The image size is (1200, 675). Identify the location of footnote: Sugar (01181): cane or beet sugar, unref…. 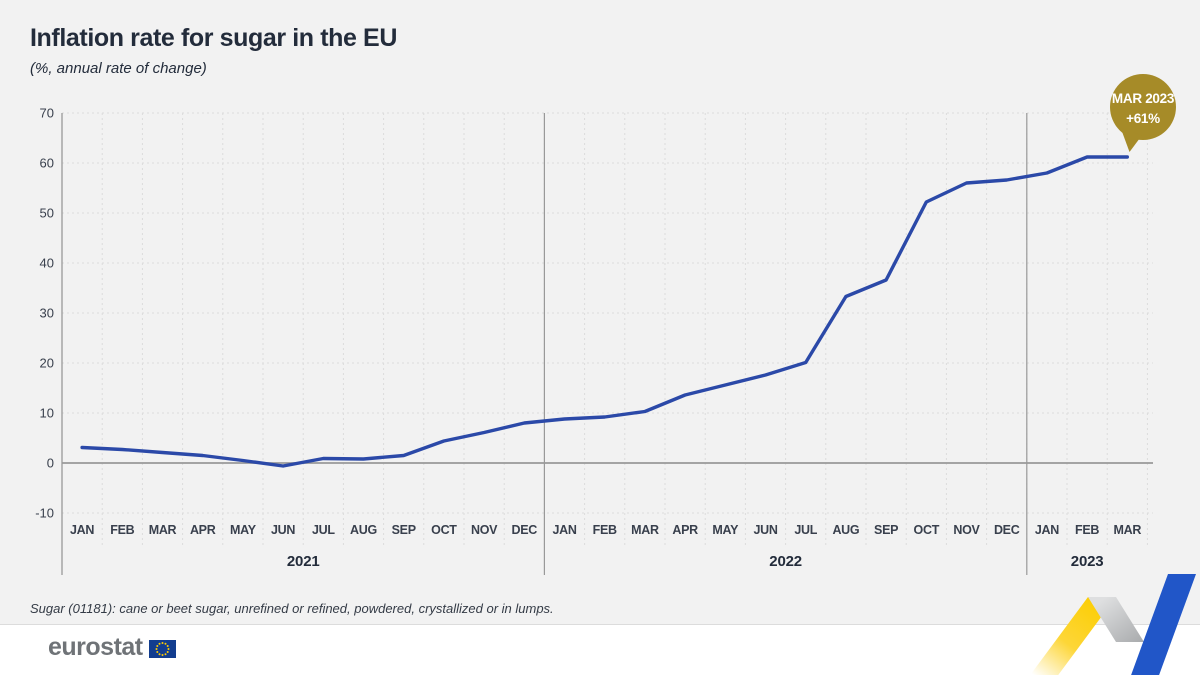
(292, 608).